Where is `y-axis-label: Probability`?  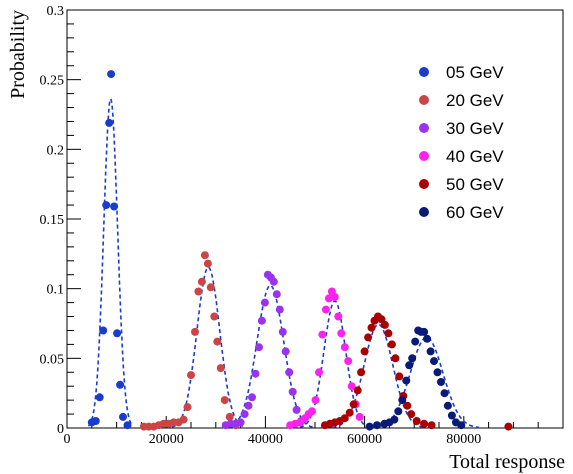
y-axis-label: Probability is located at coordinates (18, 54).